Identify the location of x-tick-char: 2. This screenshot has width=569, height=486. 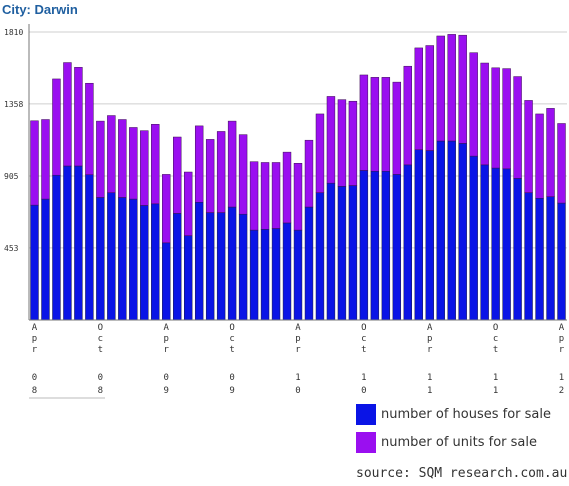
(561, 391).